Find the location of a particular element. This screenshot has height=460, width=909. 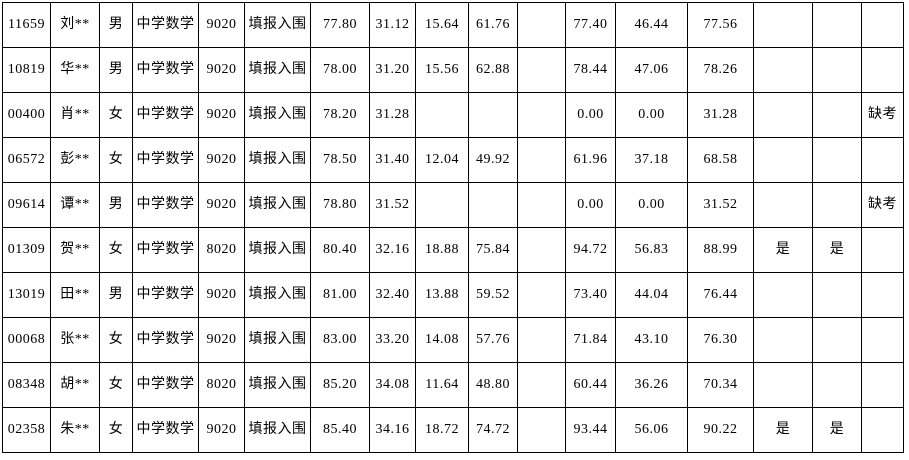

cell-score-4: 74.72 is located at coordinates (493, 430).